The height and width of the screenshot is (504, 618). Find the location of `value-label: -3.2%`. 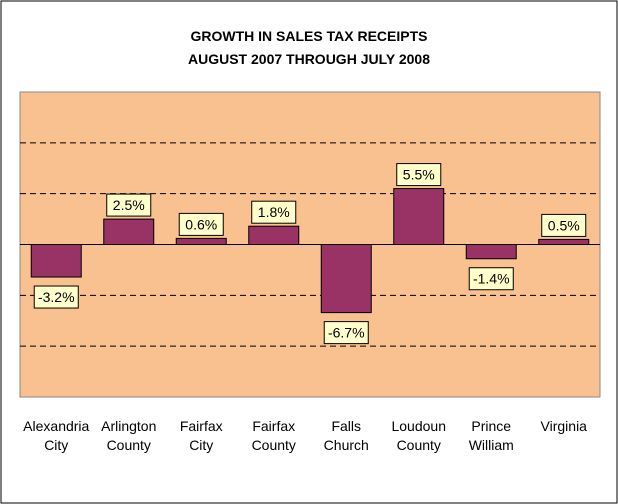

value-label: -3.2% is located at coordinates (56, 297).